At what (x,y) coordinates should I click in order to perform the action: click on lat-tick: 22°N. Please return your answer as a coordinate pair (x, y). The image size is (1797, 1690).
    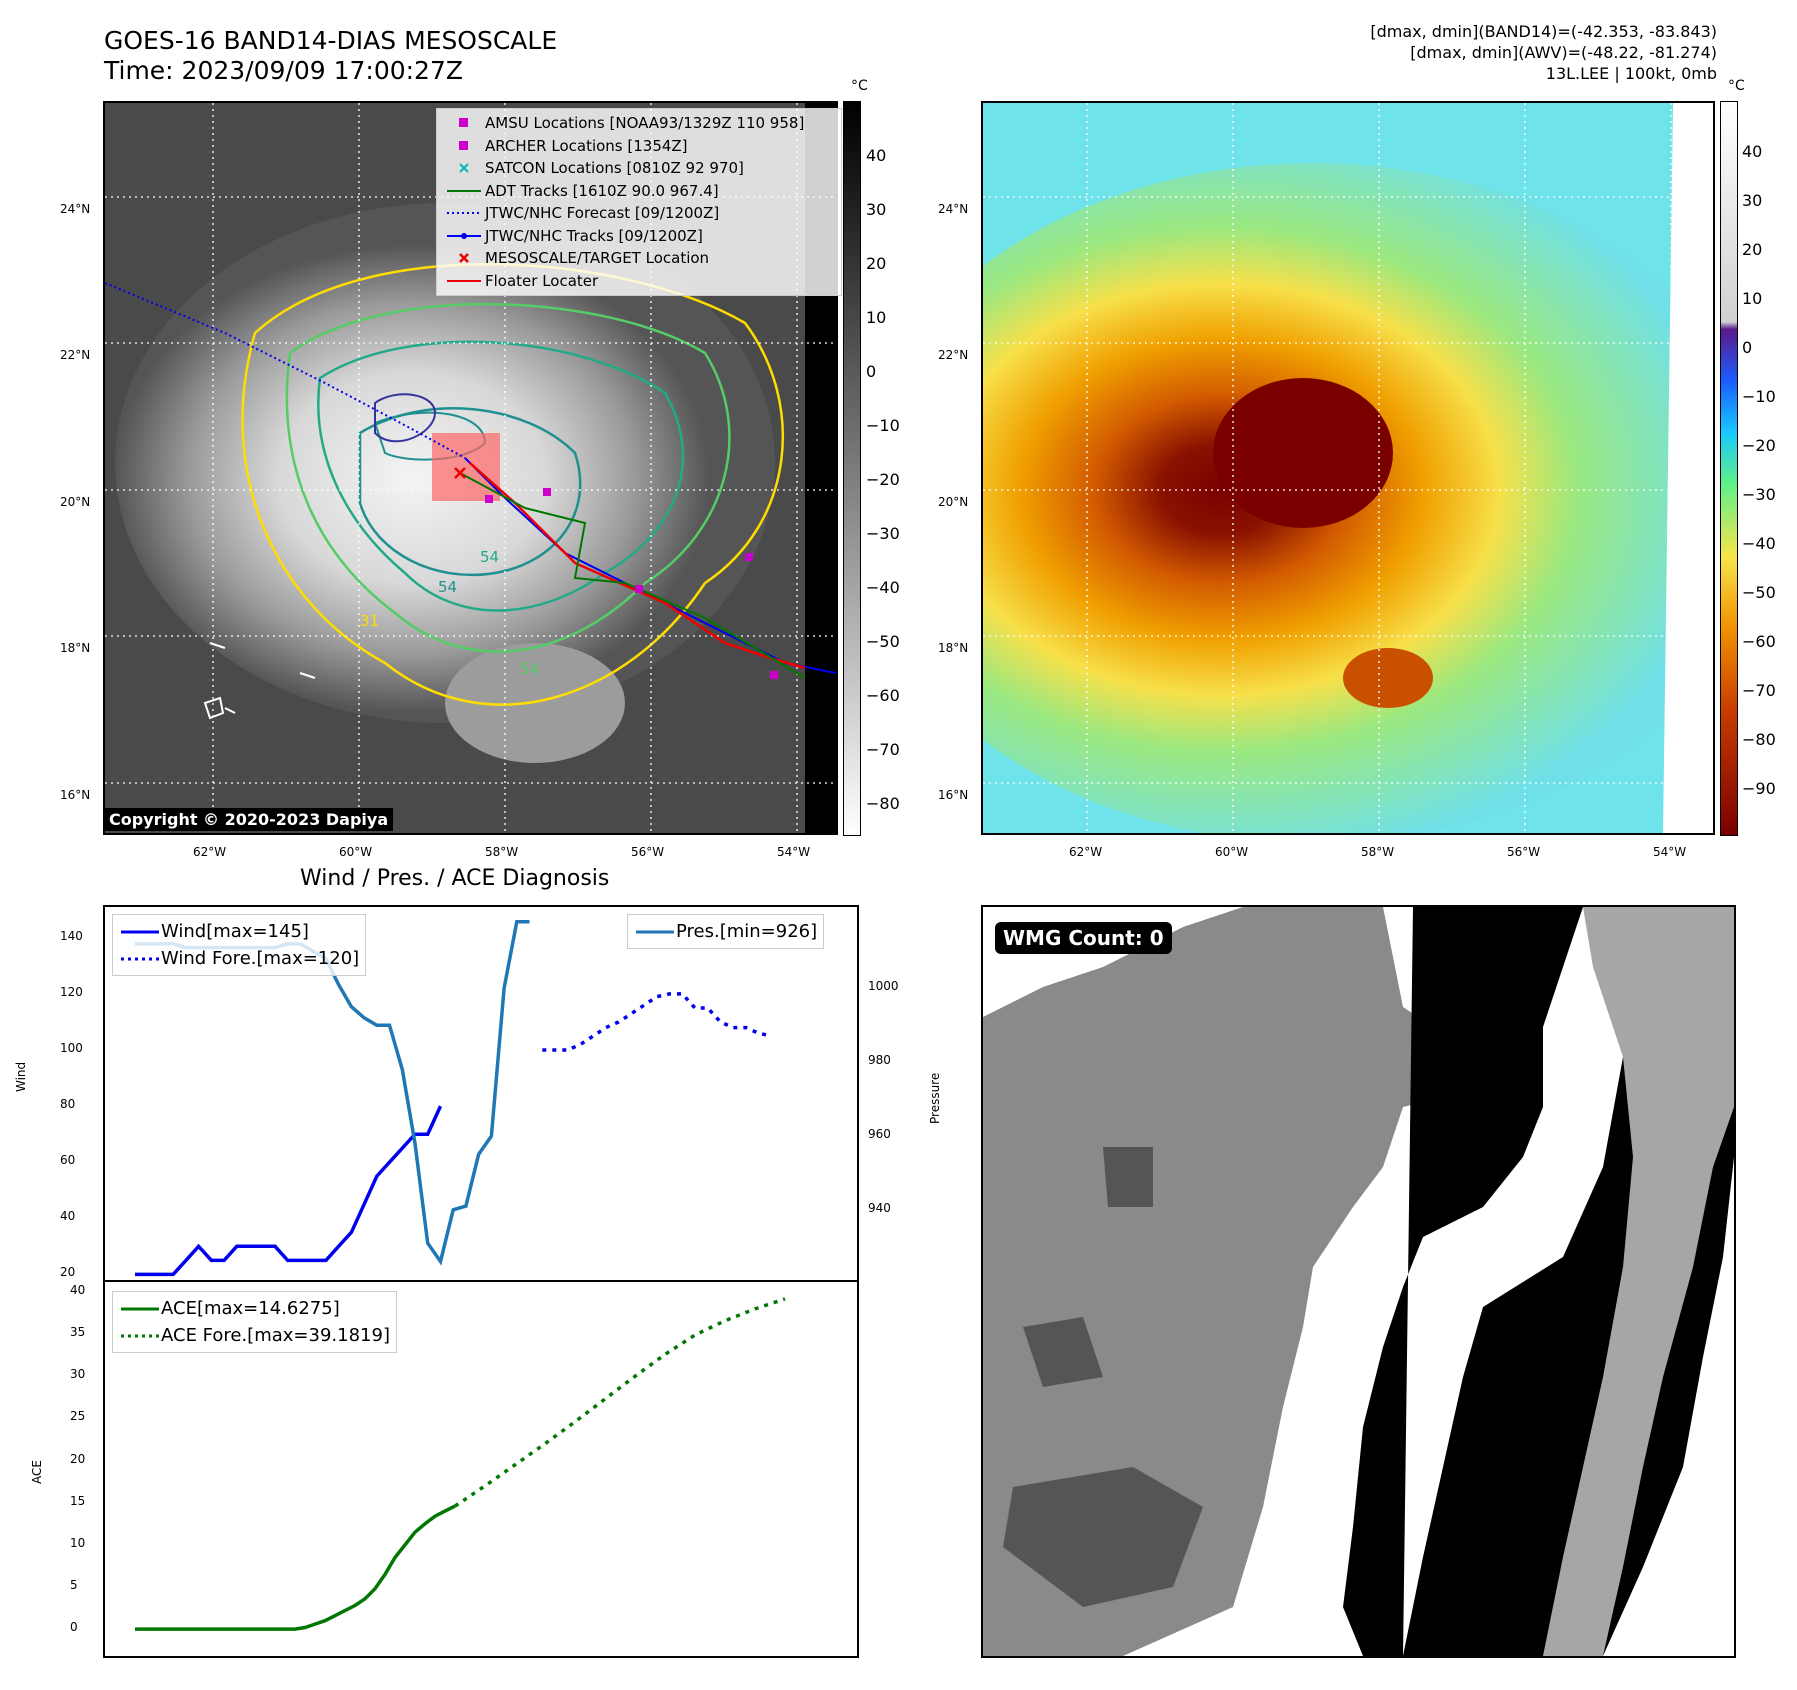
    Looking at the image, I should click on (75, 355).